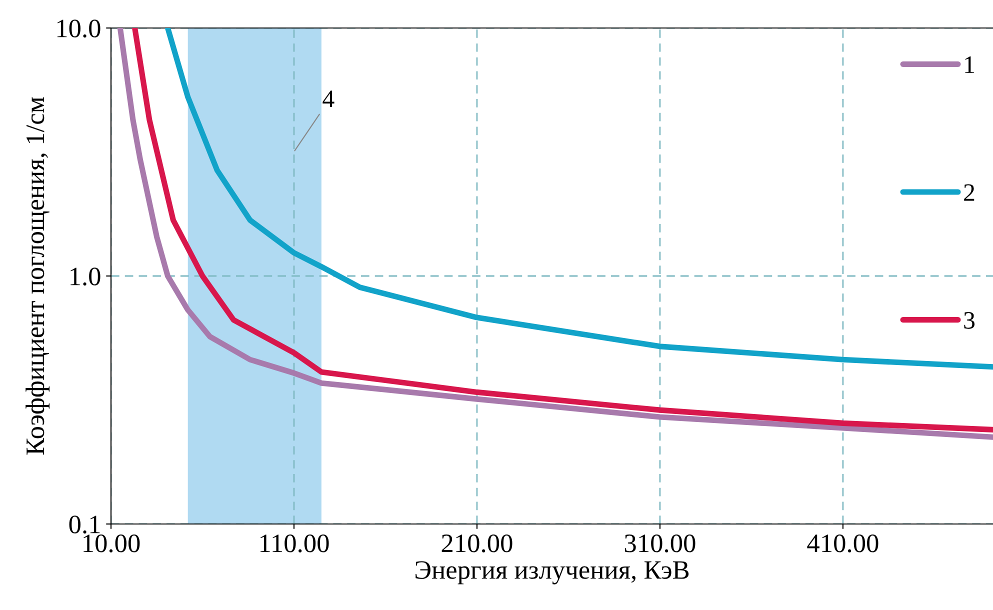  I want to click on legend-label: 1, so click(969, 64).